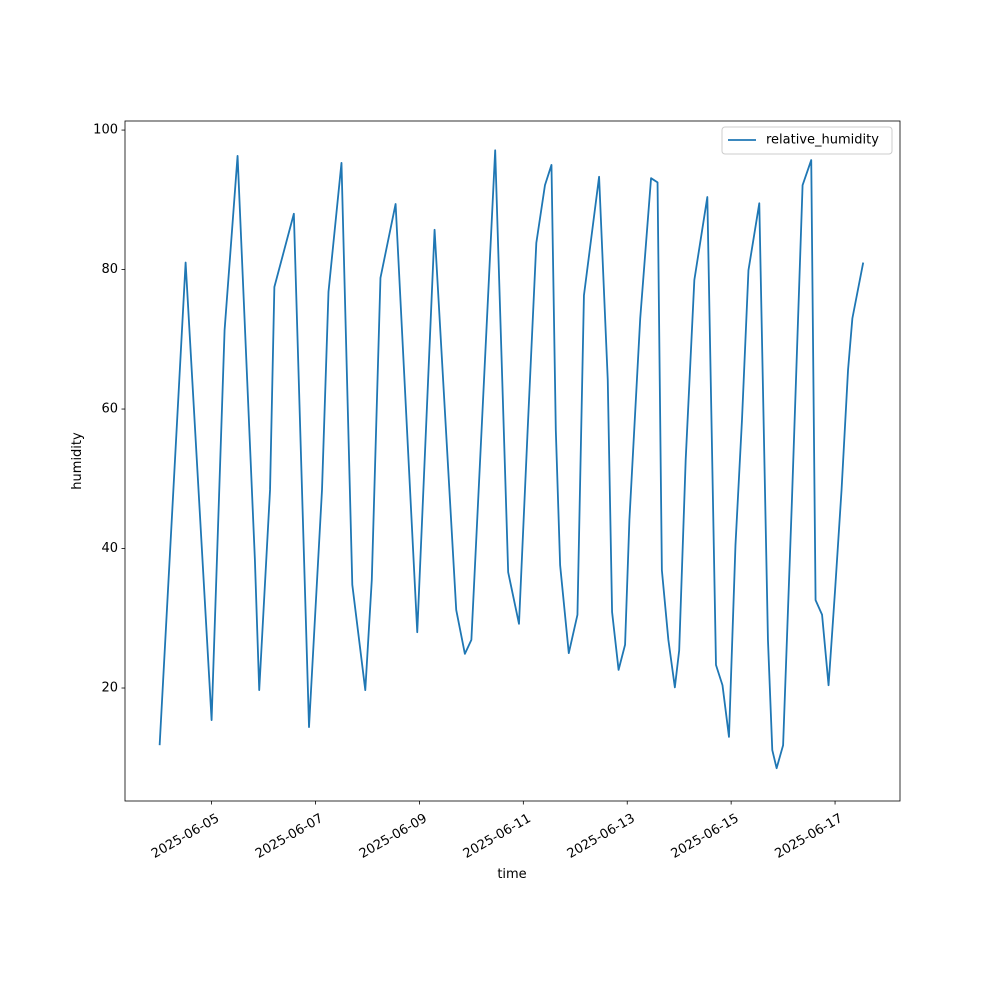  I want to click on y-tick-label: 80, so click(109, 269).